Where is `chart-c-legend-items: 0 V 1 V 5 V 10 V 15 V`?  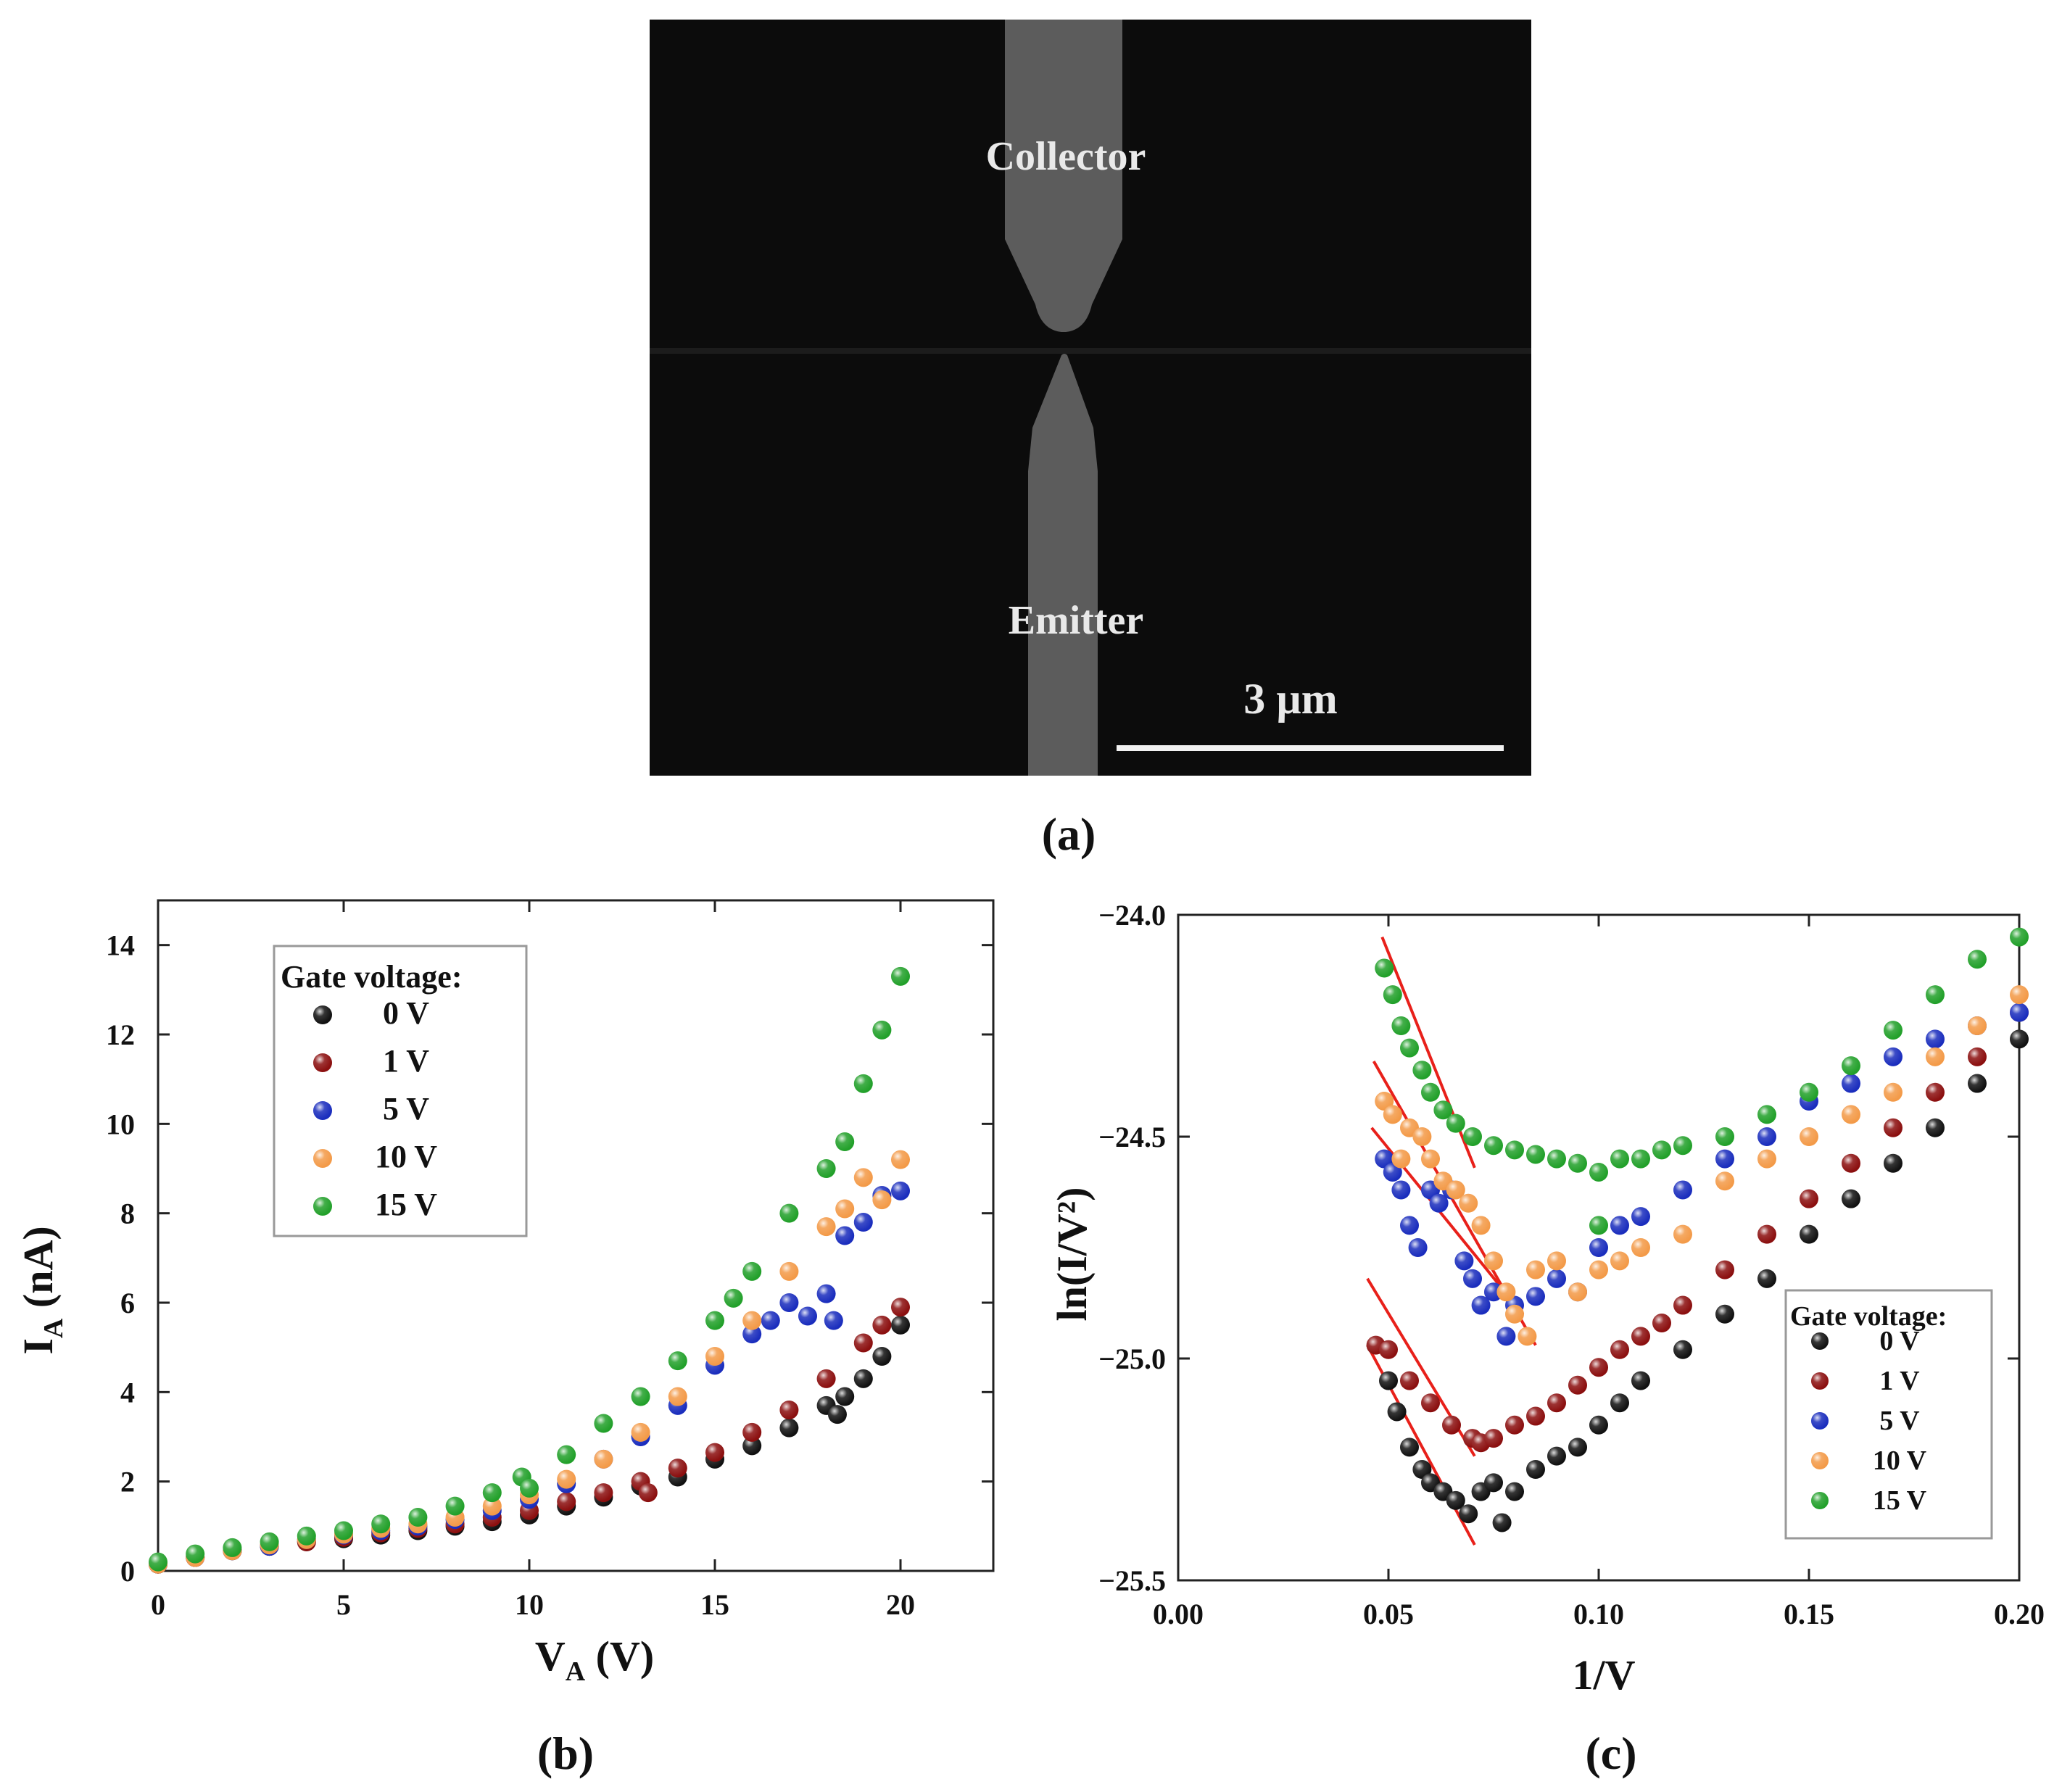 chart-c-legend-items: 0 V 1 V 5 V 10 V 15 V is located at coordinates (1869, 1421).